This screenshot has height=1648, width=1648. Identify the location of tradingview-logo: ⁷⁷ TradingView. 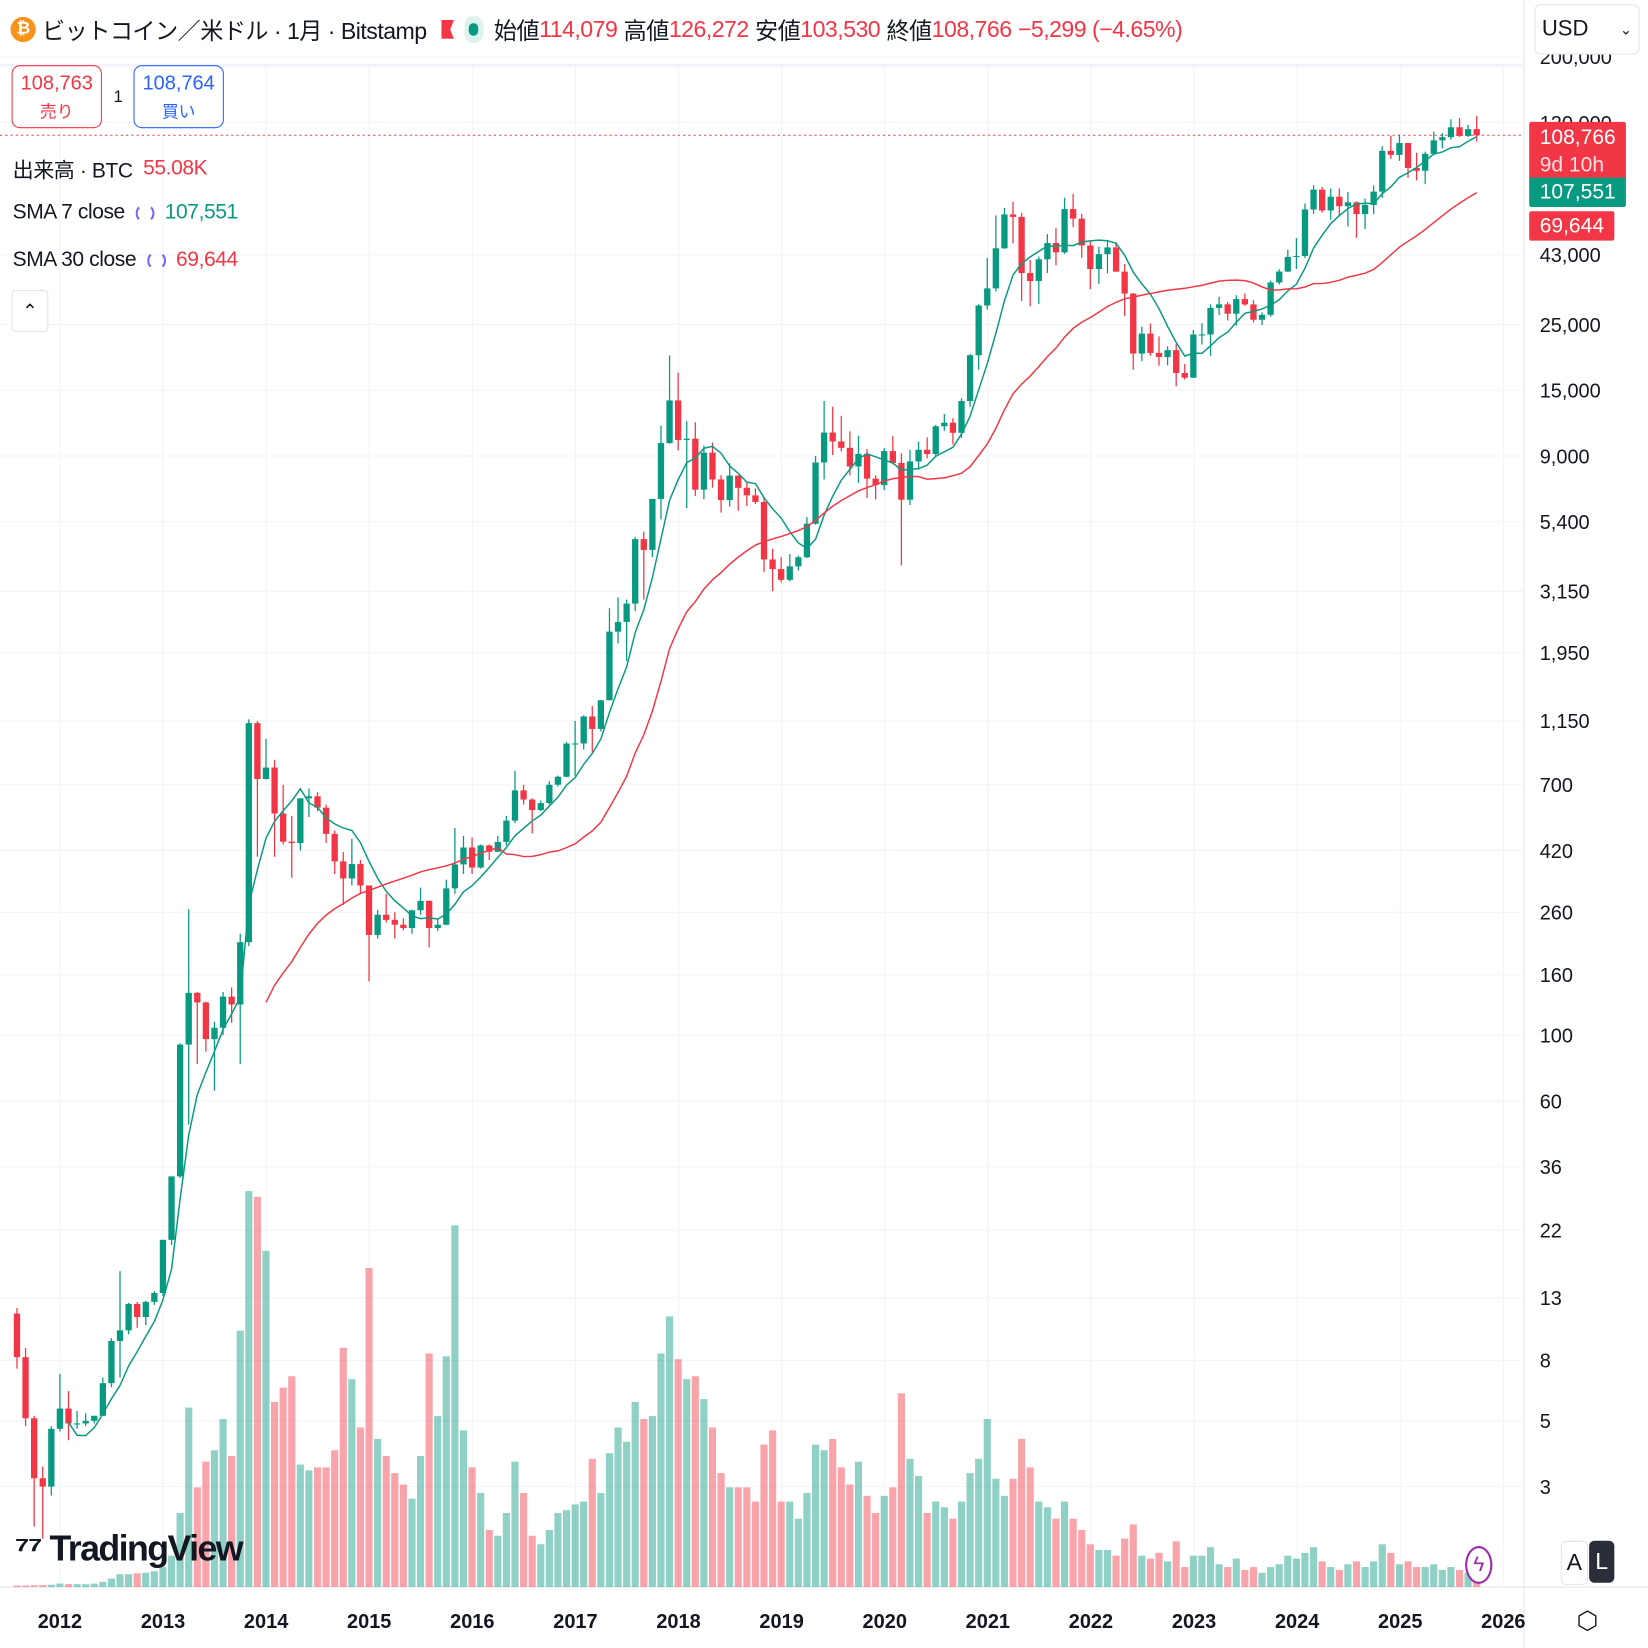
(129, 1549).